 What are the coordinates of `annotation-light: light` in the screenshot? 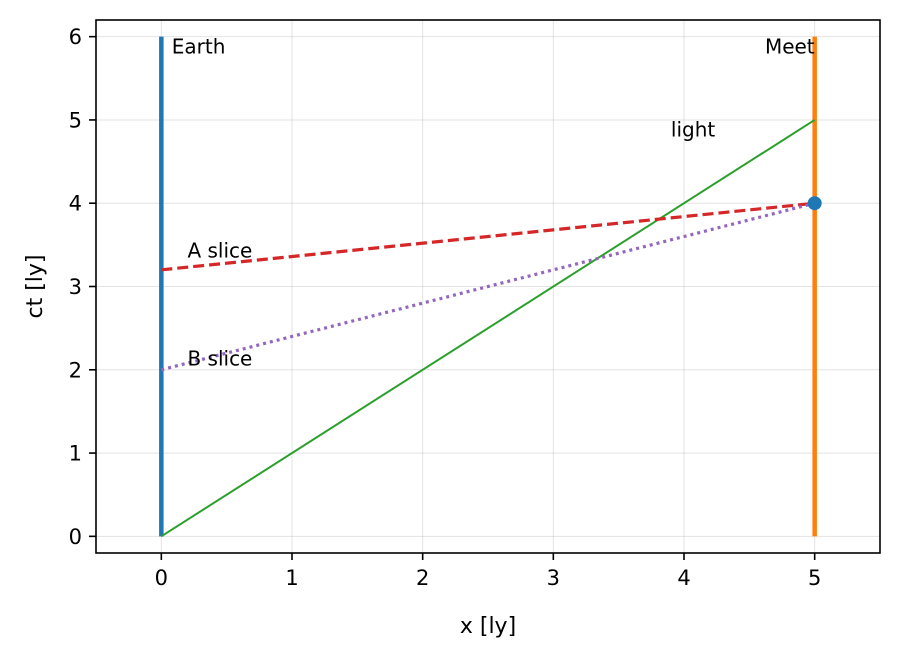 It's located at (693, 130).